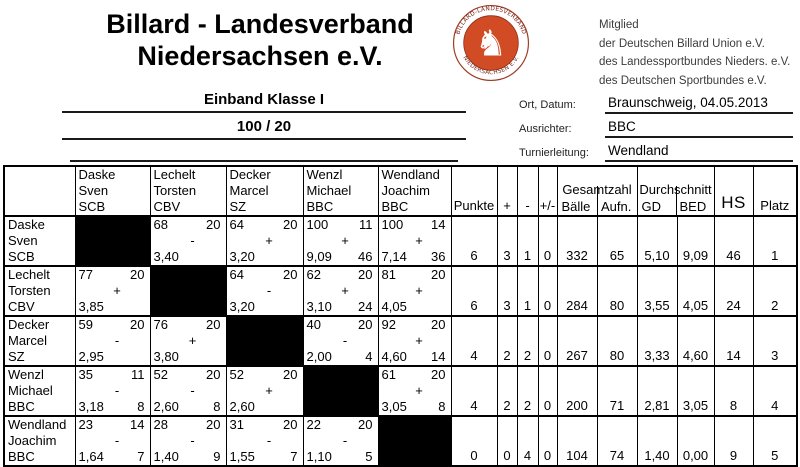  What do you see at coordinates (238, 206) in the screenshot?
I see `player-club: SZ` at bounding box center [238, 206].